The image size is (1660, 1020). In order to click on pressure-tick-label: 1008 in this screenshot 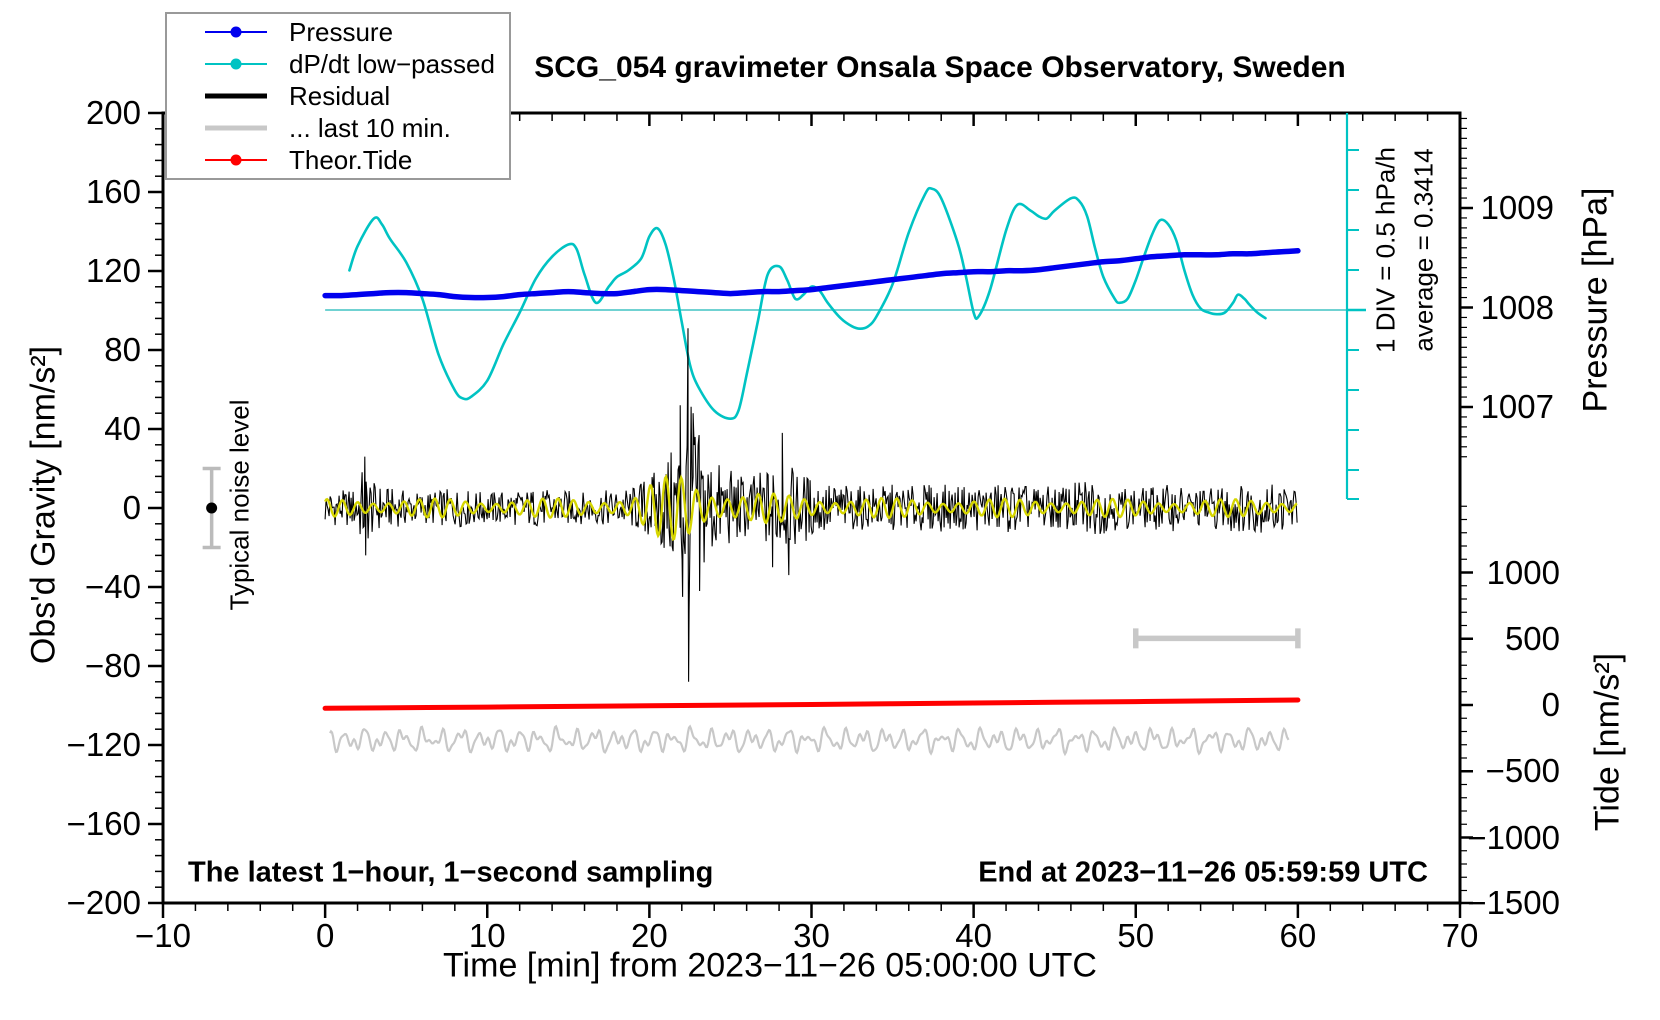, I will do `click(1517, 307)`.